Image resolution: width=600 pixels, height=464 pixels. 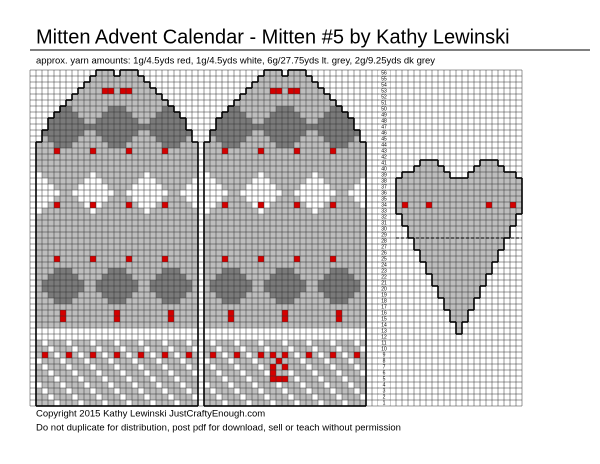 What do you see at coordinates (384, 211) in the screenshot?
I see `row-number-cell` at bounding box center [384, 211].